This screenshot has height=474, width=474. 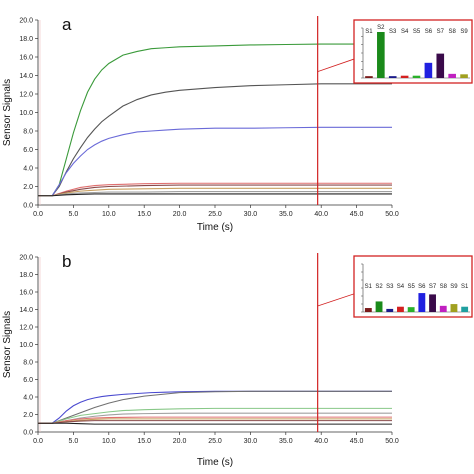 What do you see at coordinates (357, 214) in the screenshot?
I see `x-tick-label: 45.0` at bounding box center [357, 214].